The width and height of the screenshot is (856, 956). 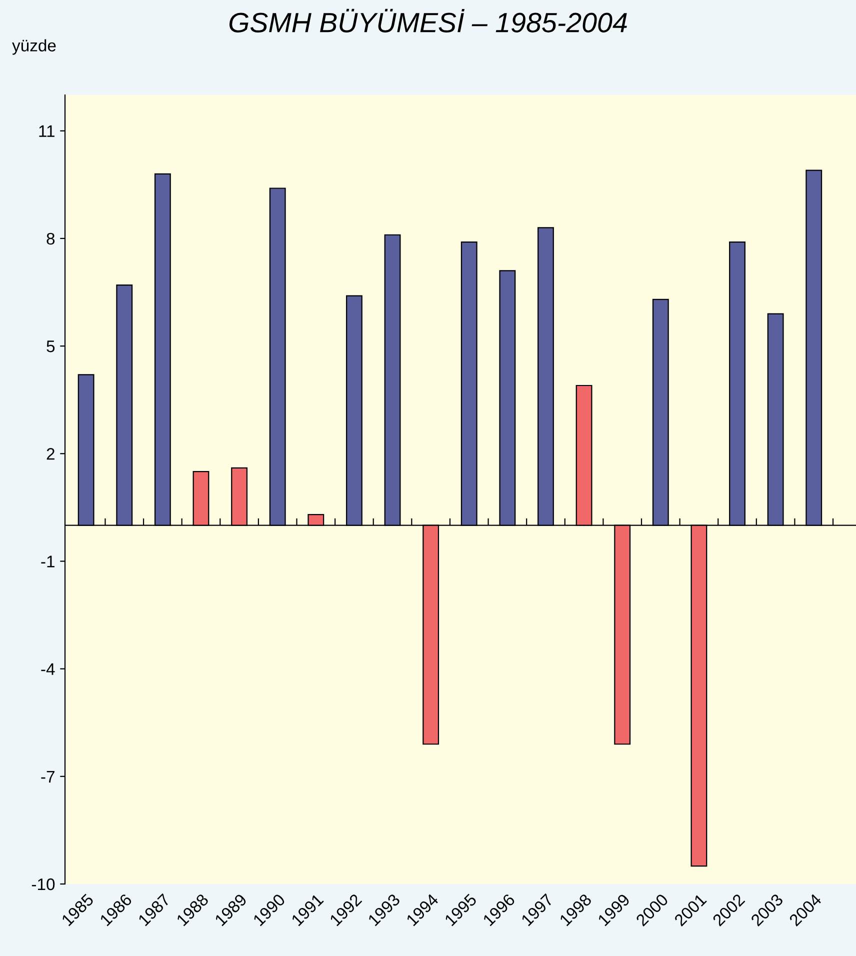 What do you see at coordinates (48, 669) in the screenshot?
I see `y-tick-label: -4` at bounding box center [48, 669].